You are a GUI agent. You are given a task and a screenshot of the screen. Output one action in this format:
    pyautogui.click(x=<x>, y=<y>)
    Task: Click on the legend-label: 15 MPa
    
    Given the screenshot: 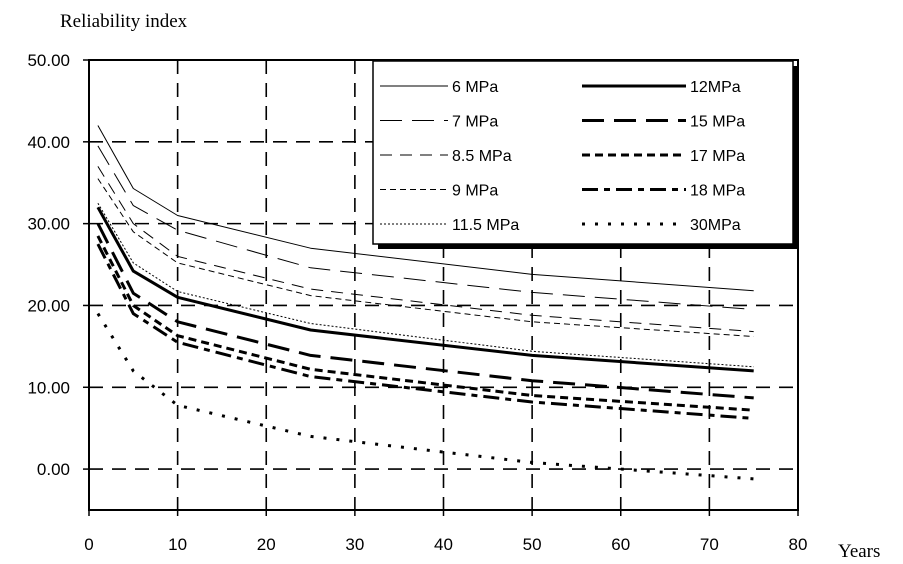 What is the action you would take?
    pyautogui.click(x=717, y=122)
    